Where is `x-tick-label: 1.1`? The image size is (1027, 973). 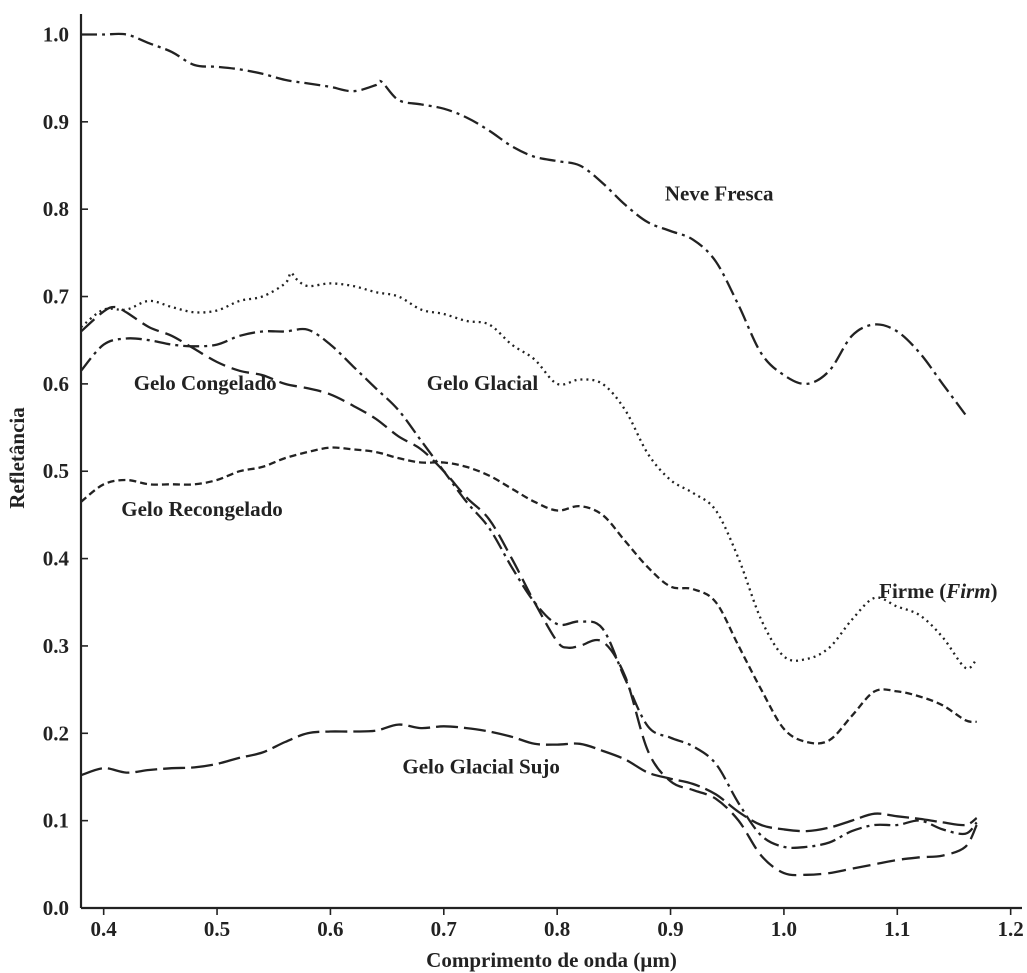
x-tick-label: 1.1 is located at coordinates (897, 929).